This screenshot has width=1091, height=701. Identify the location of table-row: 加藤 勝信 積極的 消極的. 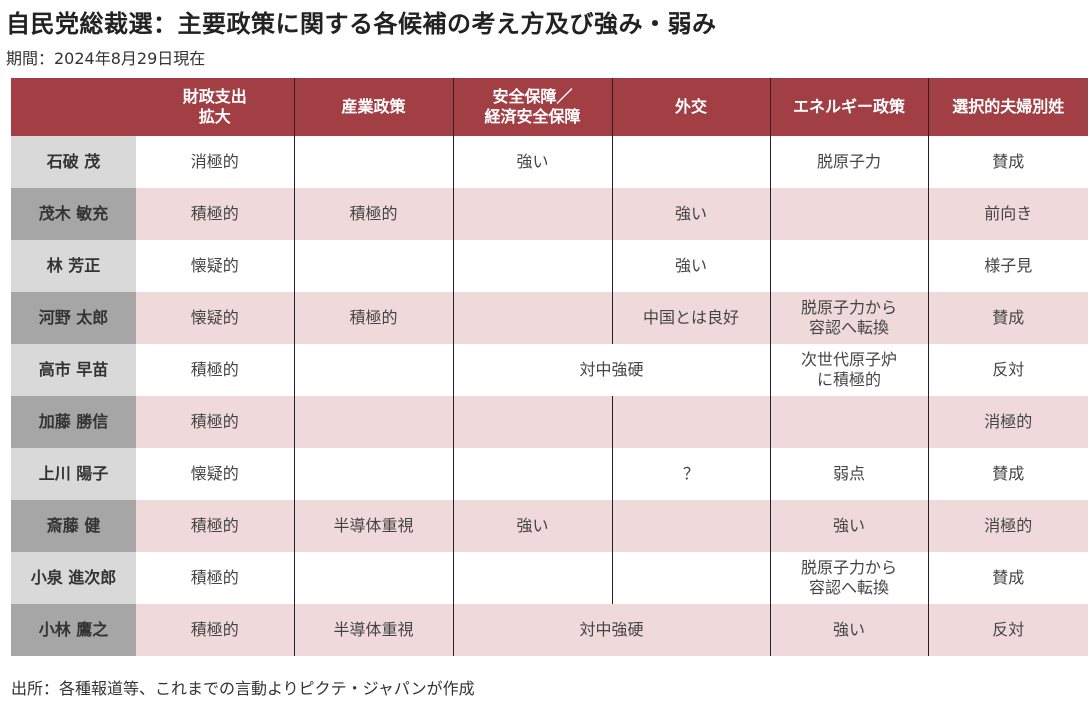
(549, 422).